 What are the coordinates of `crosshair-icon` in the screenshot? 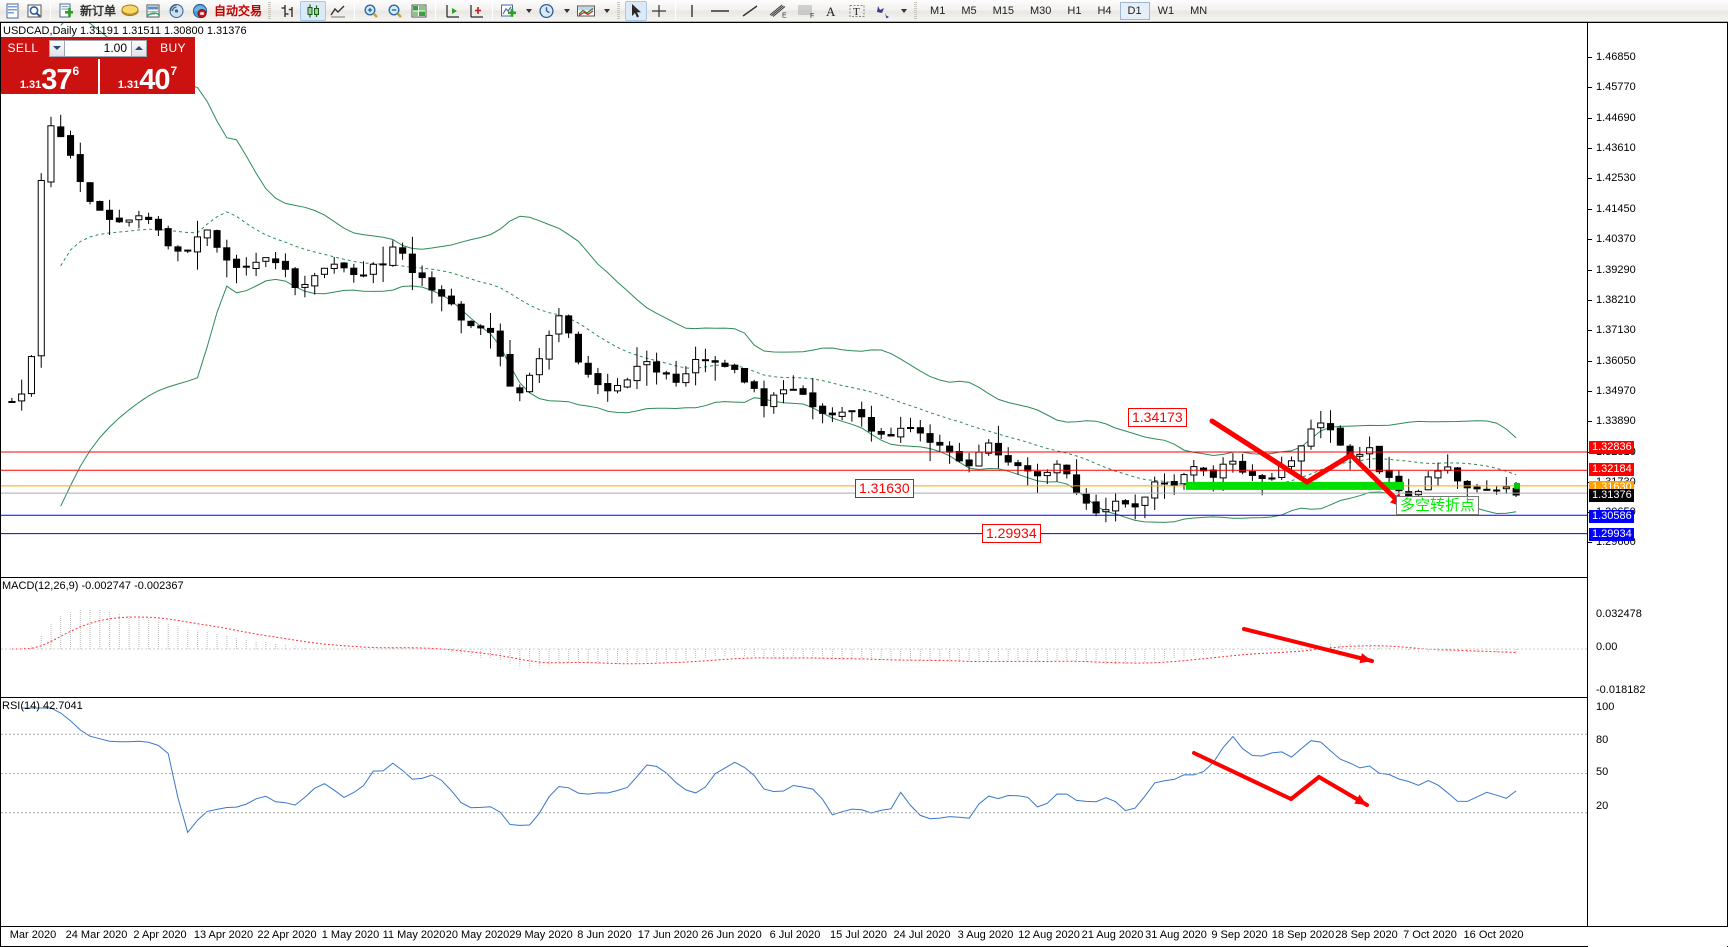 It's located at (659, 11).